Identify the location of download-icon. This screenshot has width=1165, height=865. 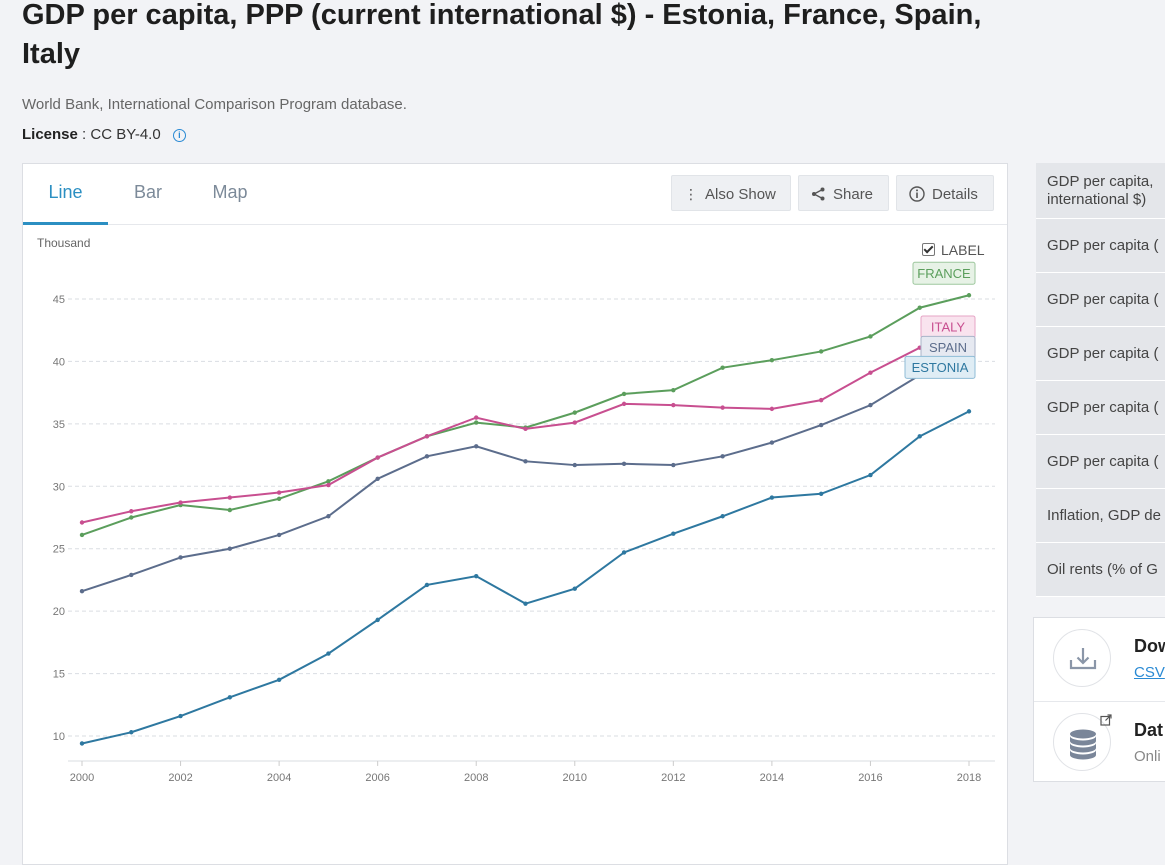
(1082, 658).